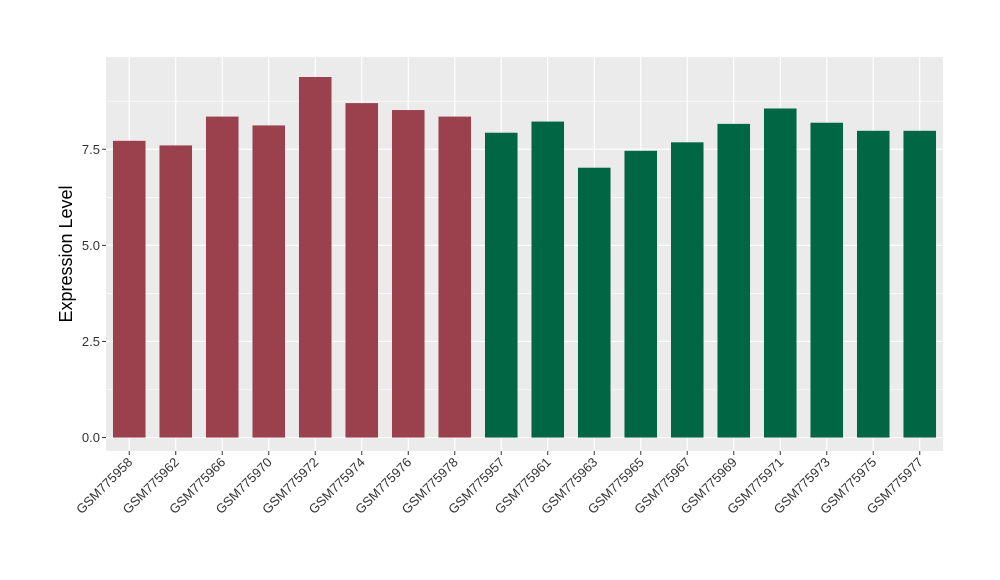  I want to click on bar-GSM775958, so click(129, 289).